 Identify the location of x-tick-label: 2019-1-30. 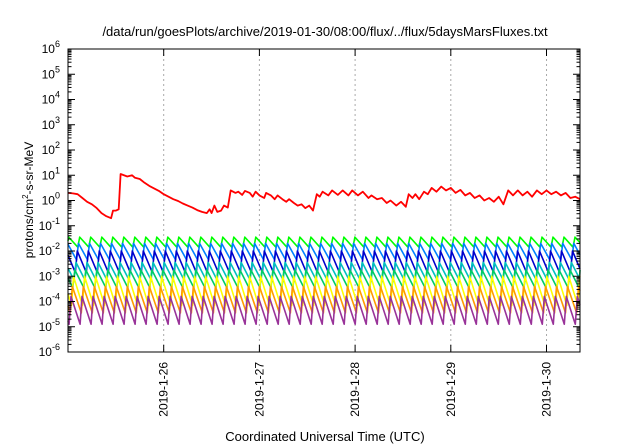
(547, 389).